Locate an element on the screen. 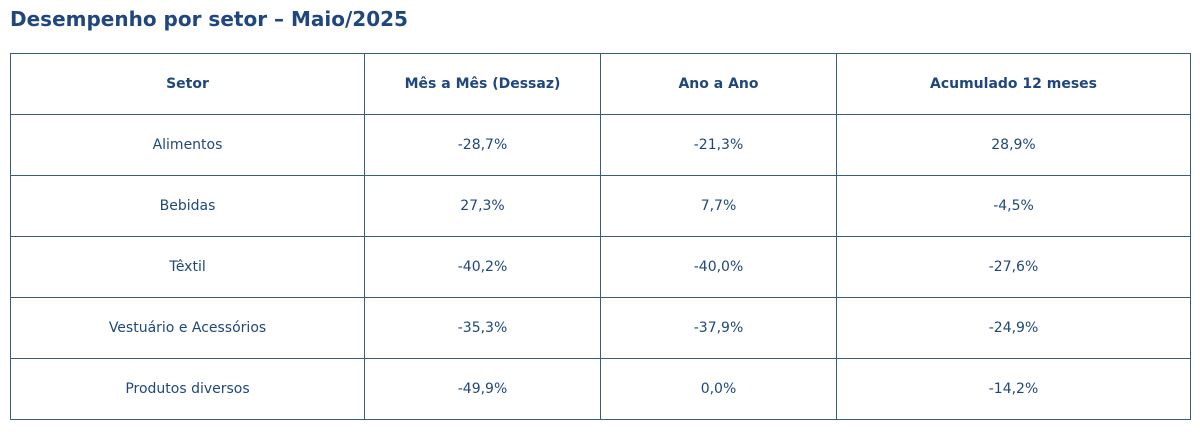  value-cell: -14,2% is located at coordinates (1013, 389).